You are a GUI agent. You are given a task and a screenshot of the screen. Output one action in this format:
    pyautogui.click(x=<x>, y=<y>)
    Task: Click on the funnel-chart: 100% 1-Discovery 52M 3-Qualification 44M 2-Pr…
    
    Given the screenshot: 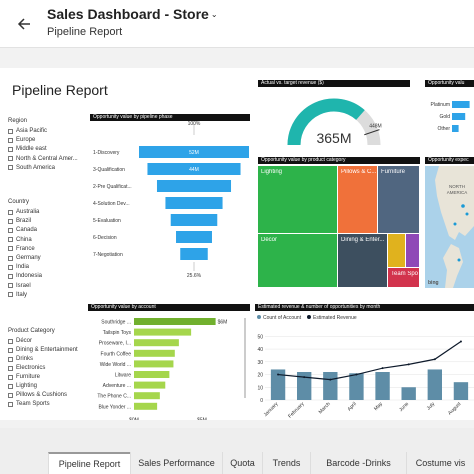 What is the action you would take?
    pyautogui.click(x=170, y=217)
    